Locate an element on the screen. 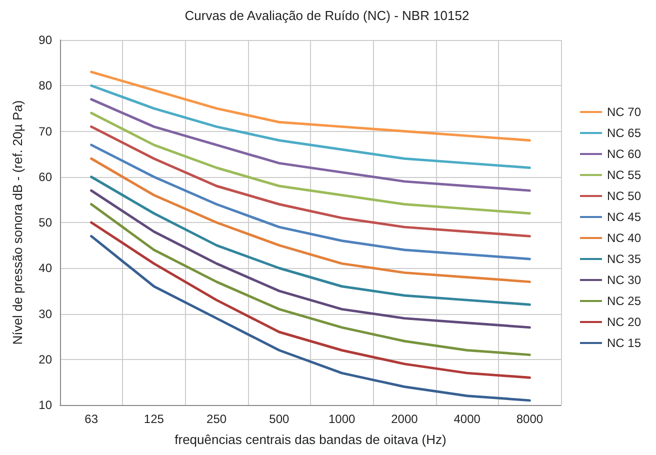  y-tick-label: 10 is located at coordinates (45, 405).